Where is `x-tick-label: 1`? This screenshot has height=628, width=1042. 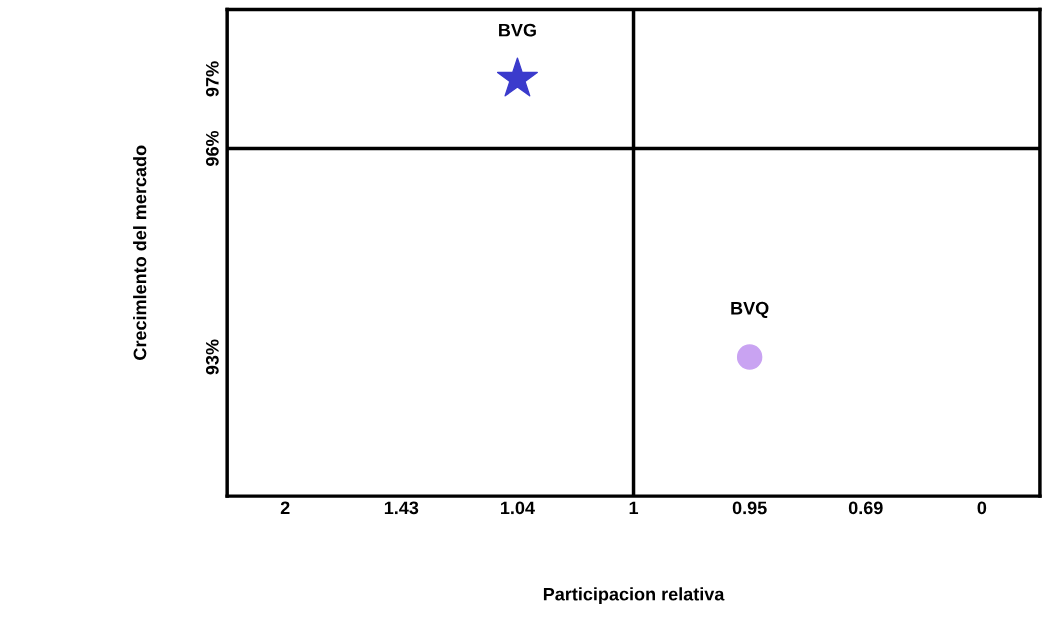 x-tick-label: 1 is located at coordinates (634, 508).